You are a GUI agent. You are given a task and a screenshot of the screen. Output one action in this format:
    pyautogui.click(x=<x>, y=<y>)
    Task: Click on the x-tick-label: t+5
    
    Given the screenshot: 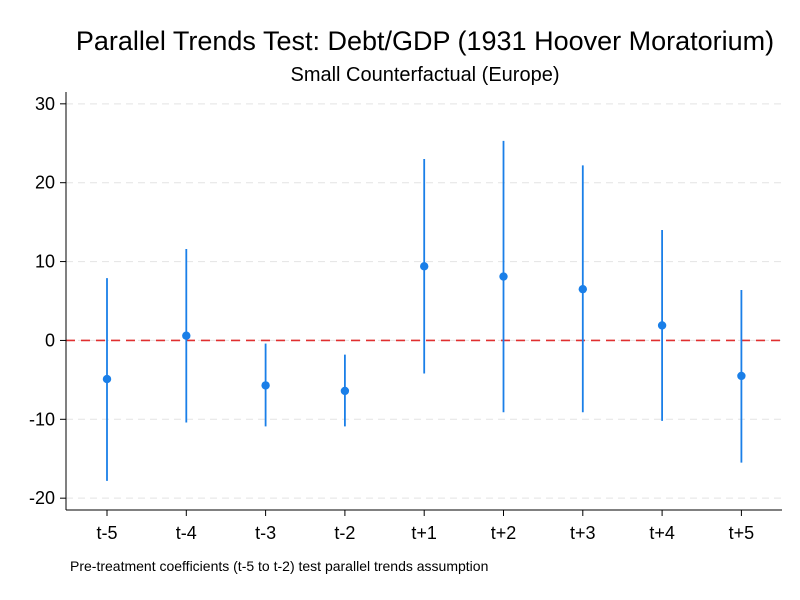 What is the action you would take?
    pyautogui.click(x=742, y=533)
    